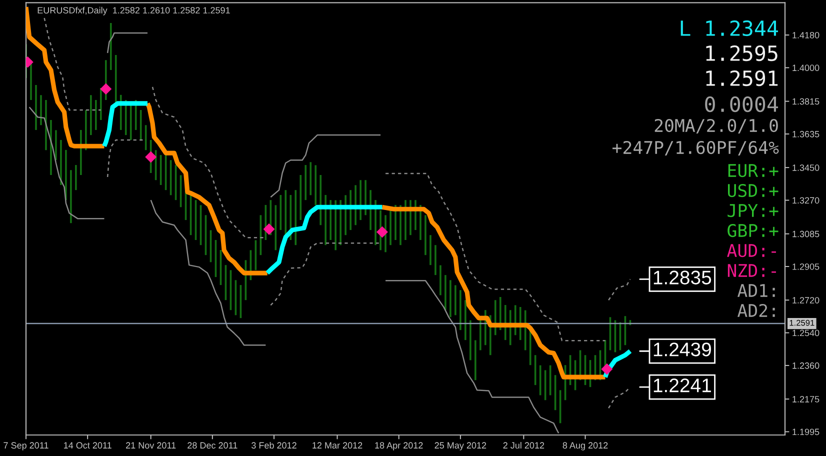  Describe the element at coordinates (753, 171) in the screenshot. I see `annotation: EUR:+` at that location.